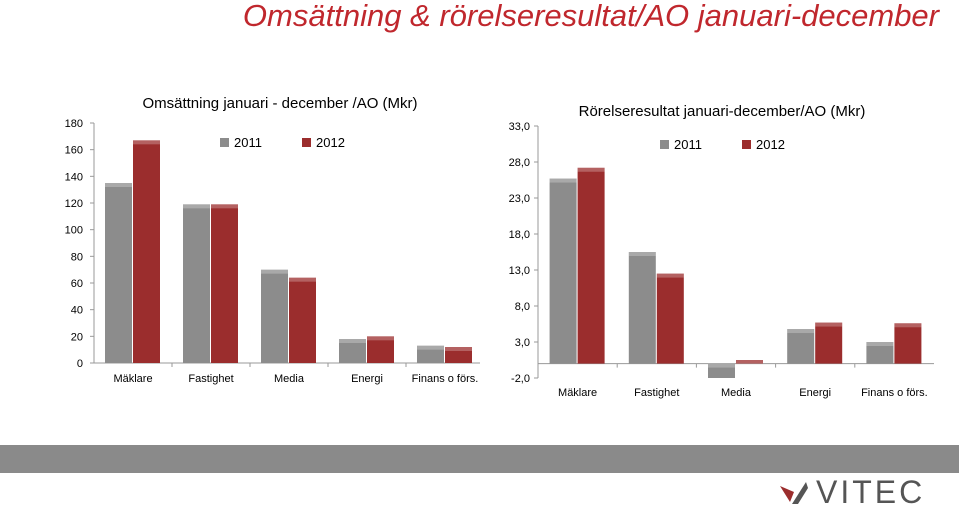 This screenshot has height=515, width=959. What do you see at coordinates (430, 347) in the screenshot?
I see `revenue-bar-highlight-finans-o-f-rs-2011` at bounding box center [430, 347].